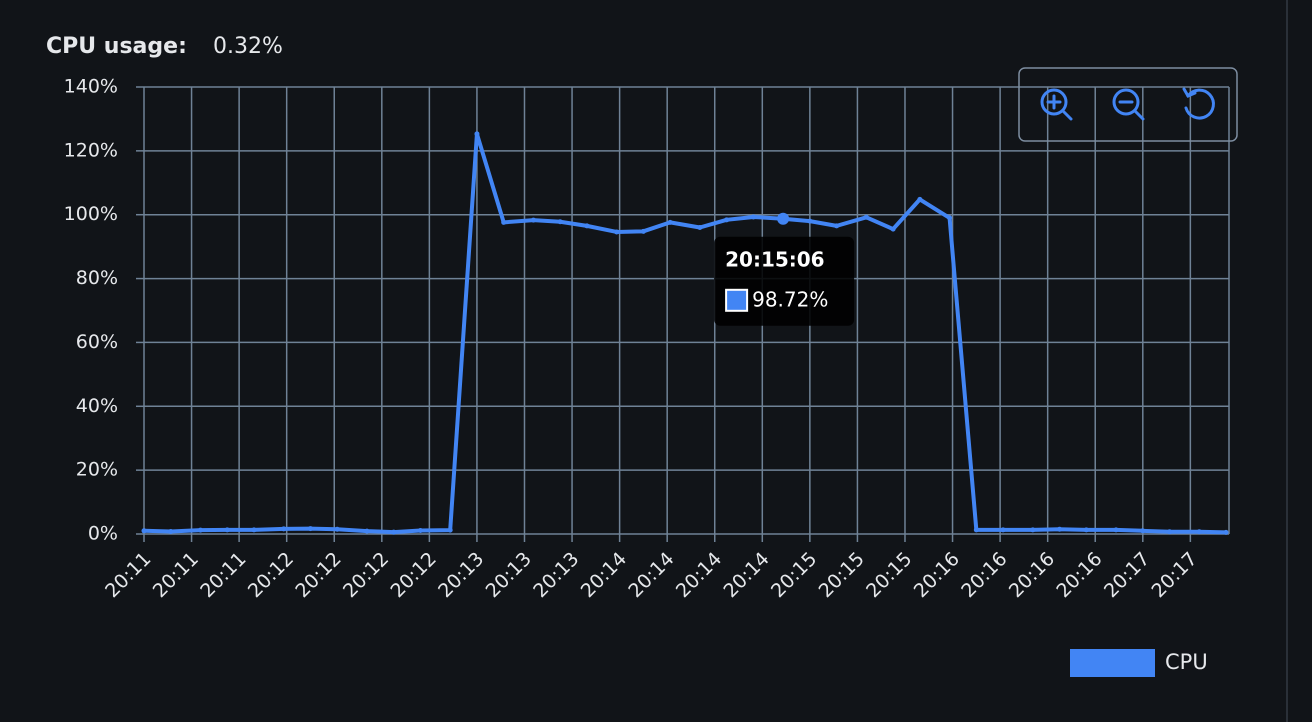  I want to click on reset-zoom-button, so click(1198, 103).